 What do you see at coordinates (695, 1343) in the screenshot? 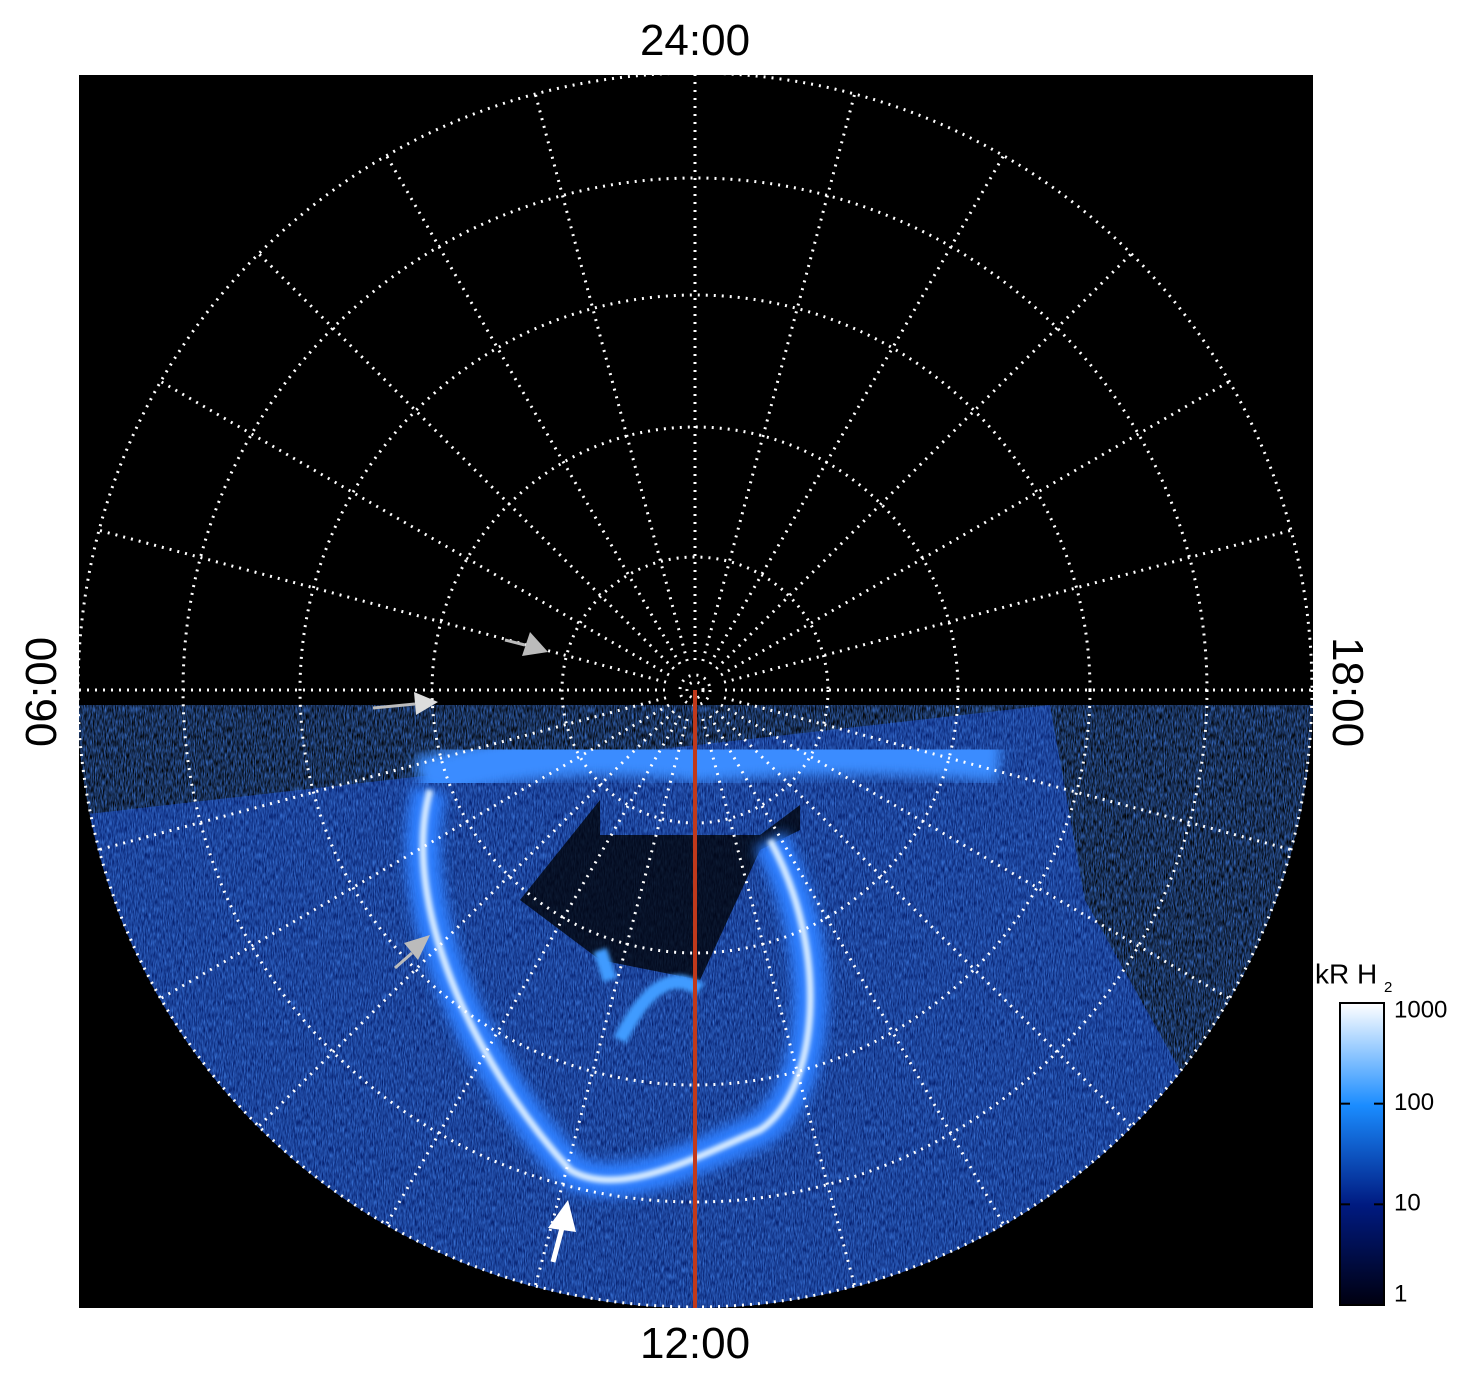
I see `label-bottom: 12:00` at bounding box center [695, 1343].